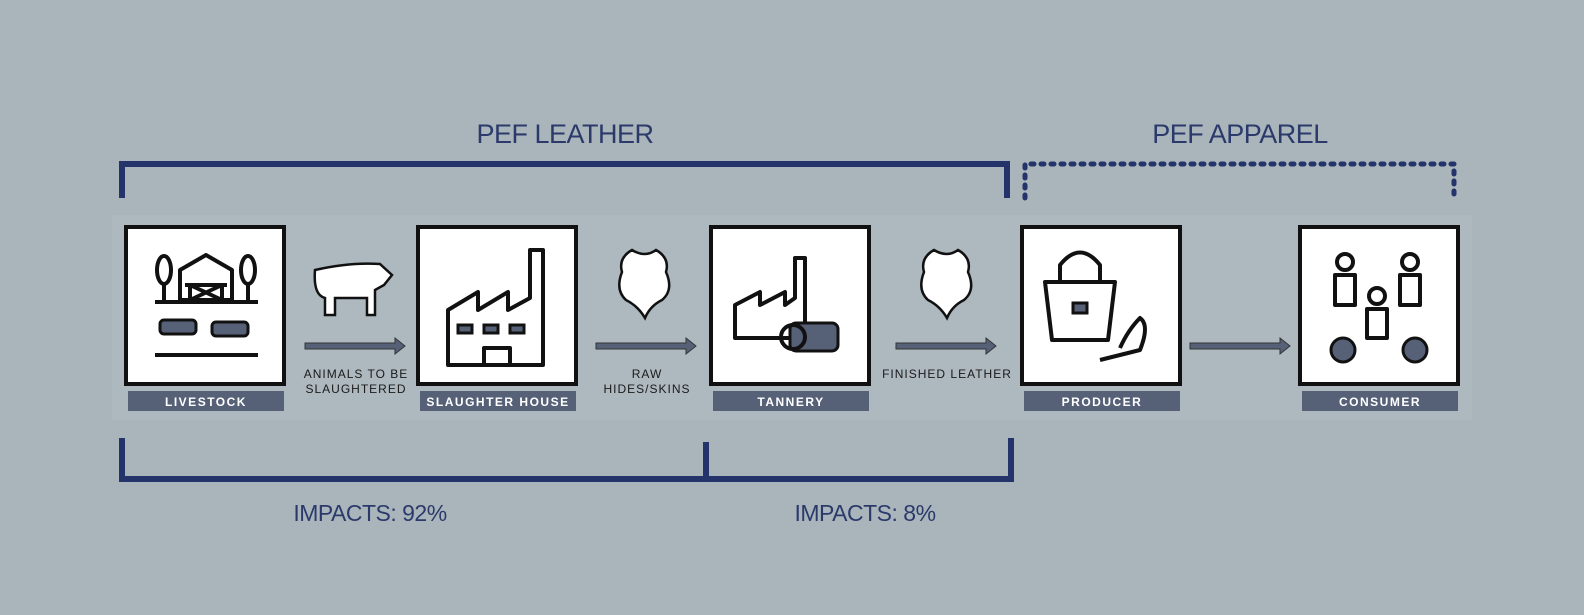 This screenshot has height=615, width=1584. What do you see at coordinates (1379, 308) in the screenshot?
I see `people-icon` at bounding box center [1379, 308].